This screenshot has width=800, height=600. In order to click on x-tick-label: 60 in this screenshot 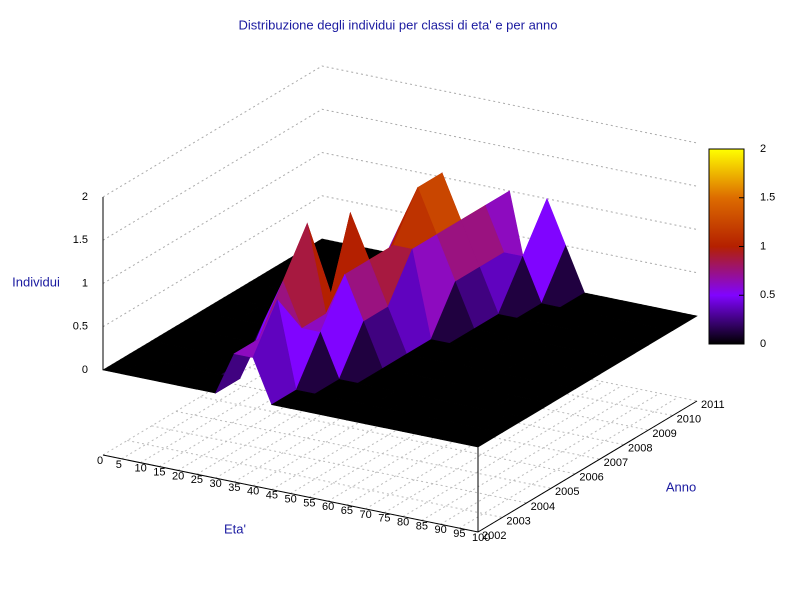, I will do `click(328, 507)`.